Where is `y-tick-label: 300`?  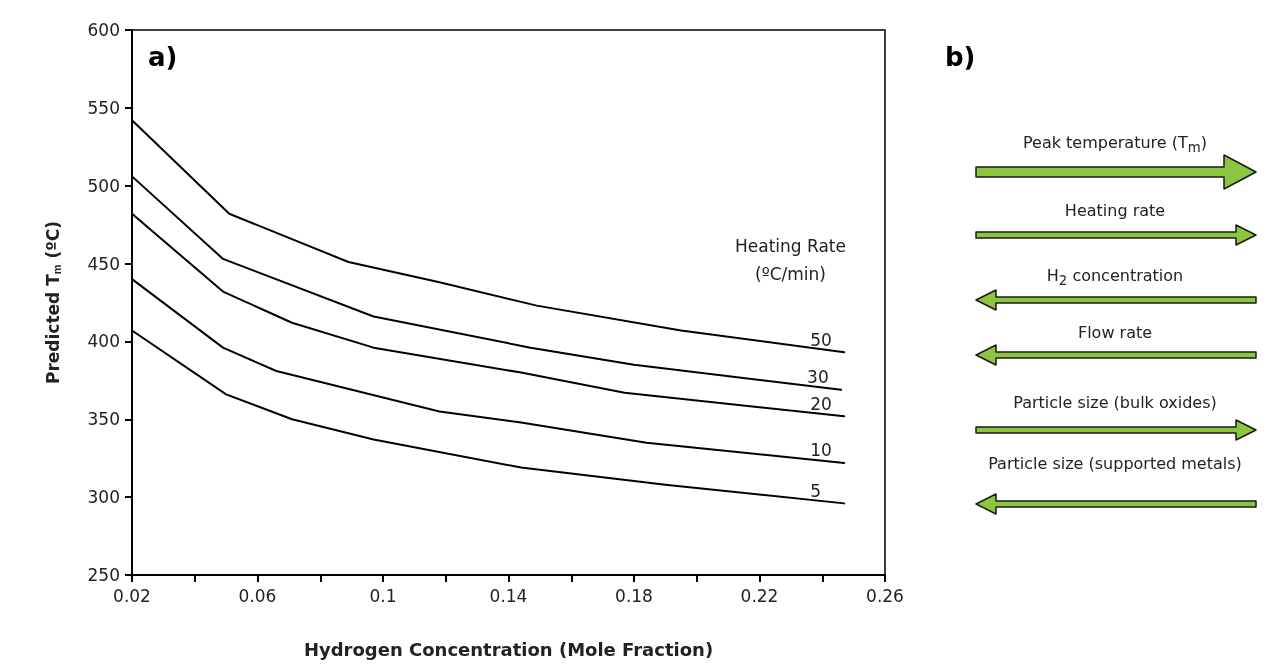 y-tick-label: 300 is located at coordinates (103, 497).